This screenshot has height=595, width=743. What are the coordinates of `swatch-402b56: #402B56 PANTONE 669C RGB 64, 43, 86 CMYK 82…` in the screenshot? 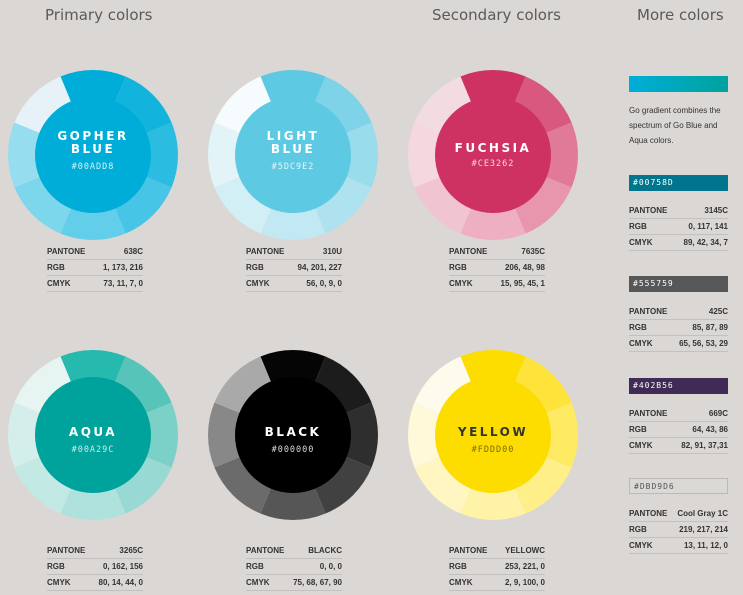 It's located at (678, 416).